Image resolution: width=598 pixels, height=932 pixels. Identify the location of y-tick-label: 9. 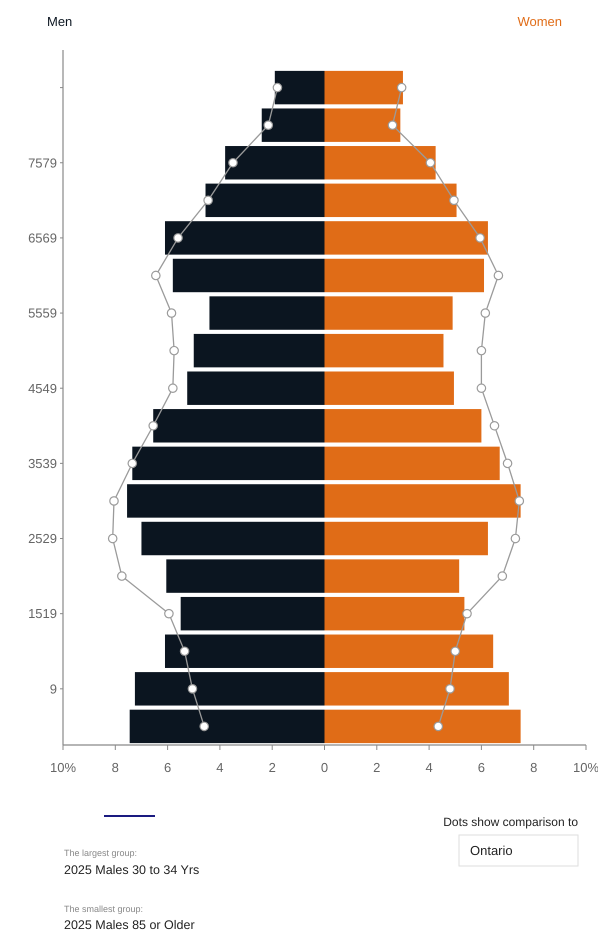
(53, 688).